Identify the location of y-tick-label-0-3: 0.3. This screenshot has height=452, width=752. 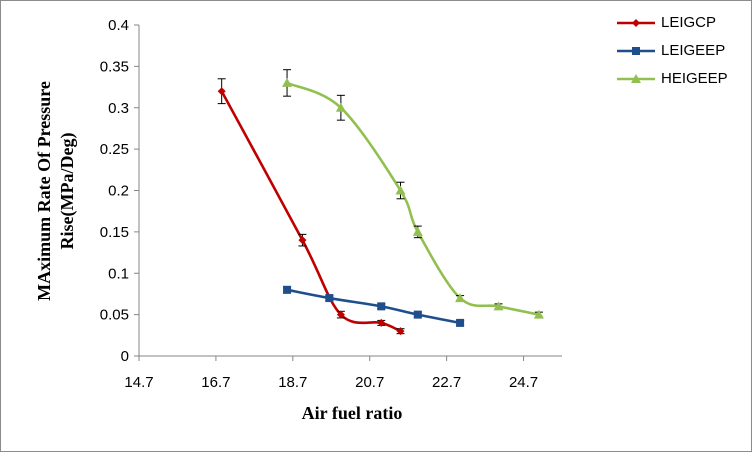
(118, 108).